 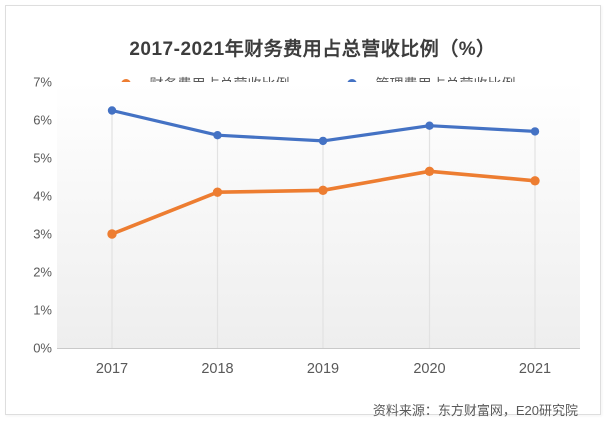 What do you see at coordinates (42, 310) in the screenshot?
I see `y-tick-label: 1%` at bounding box center [42, 310].